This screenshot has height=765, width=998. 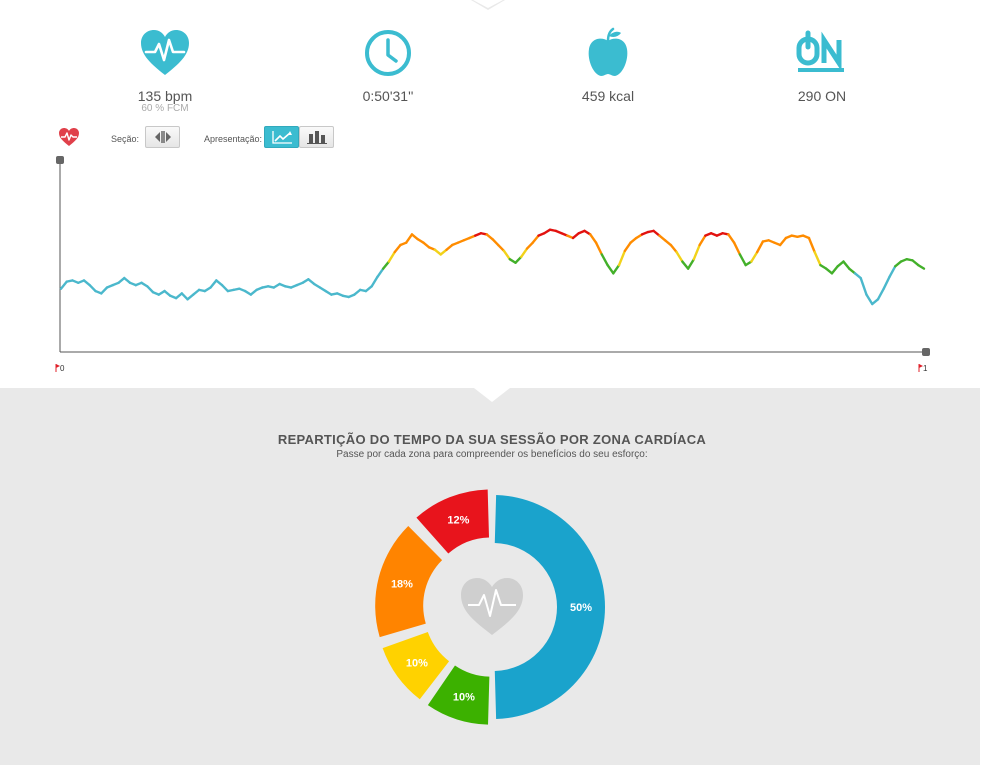 I want to click on x-axis-handle, so click(x=926, y=352).